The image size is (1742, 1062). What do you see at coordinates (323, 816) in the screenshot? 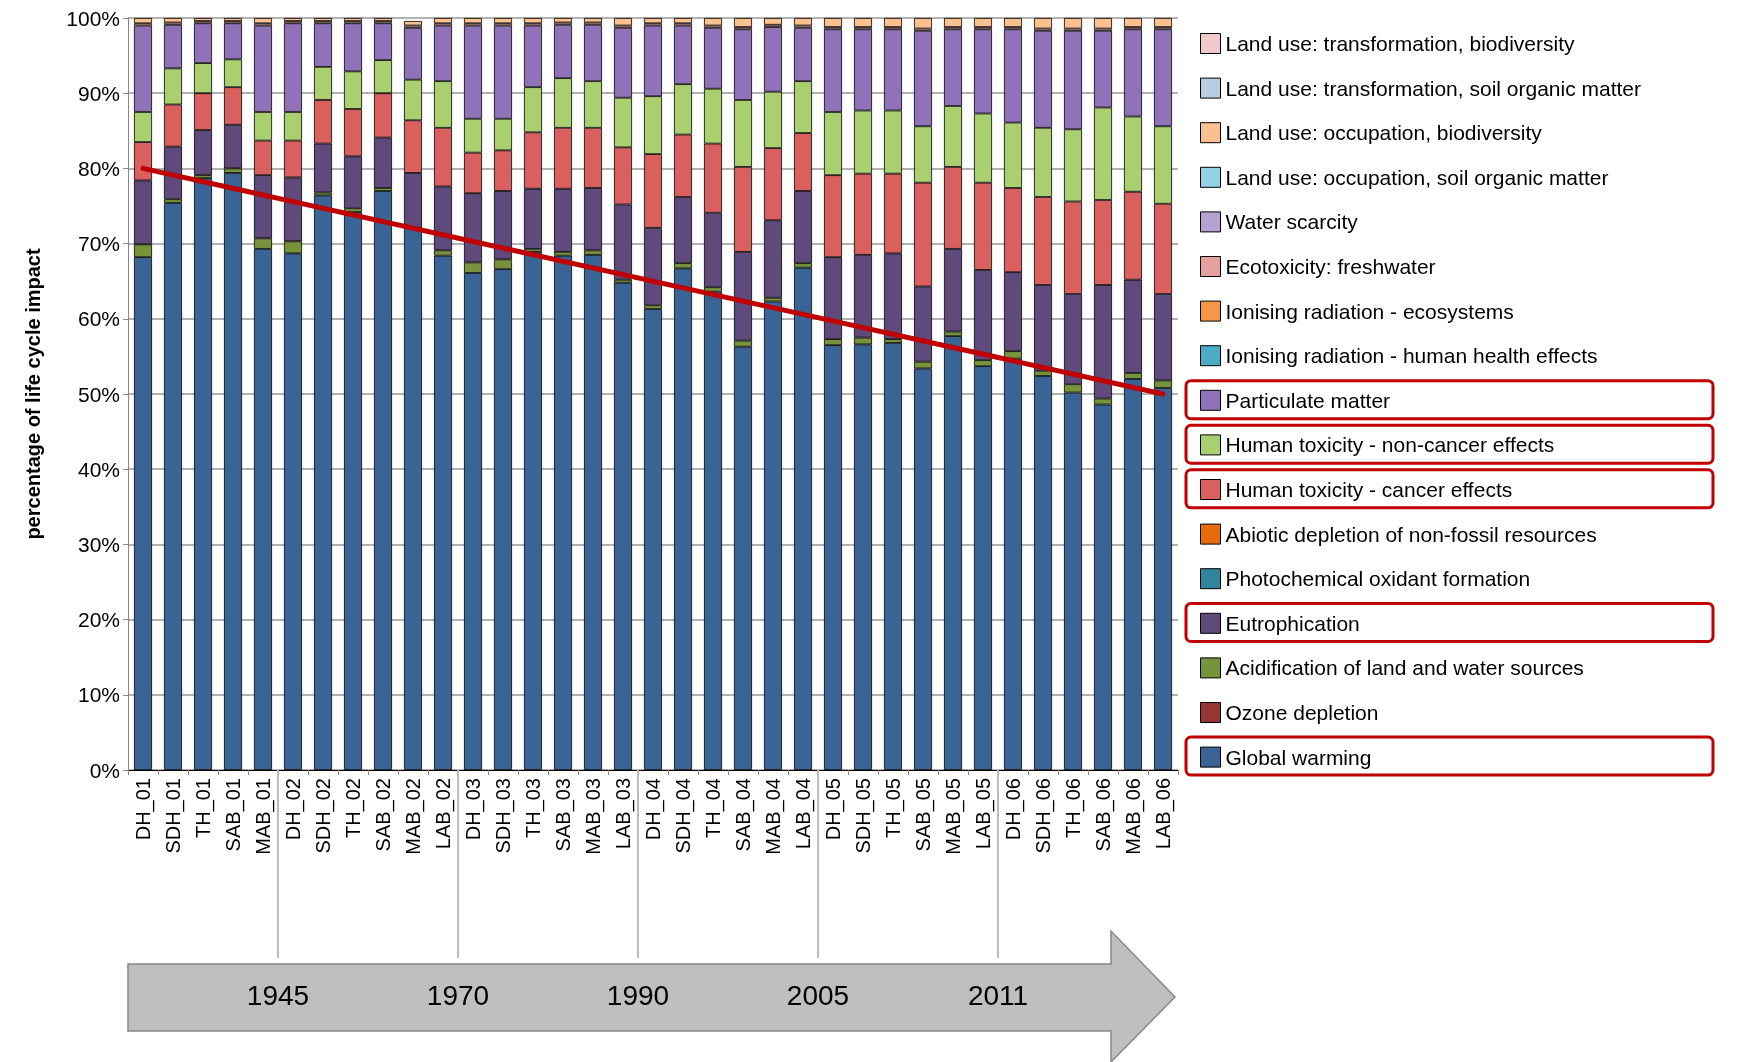
I see `x-tick-label: SDH_02` at bounding box center [323, 816].